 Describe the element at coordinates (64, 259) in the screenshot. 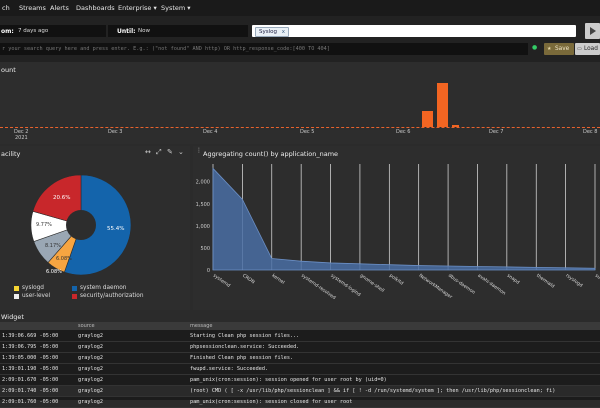

I see `slice-label: 6.08%` at that location.